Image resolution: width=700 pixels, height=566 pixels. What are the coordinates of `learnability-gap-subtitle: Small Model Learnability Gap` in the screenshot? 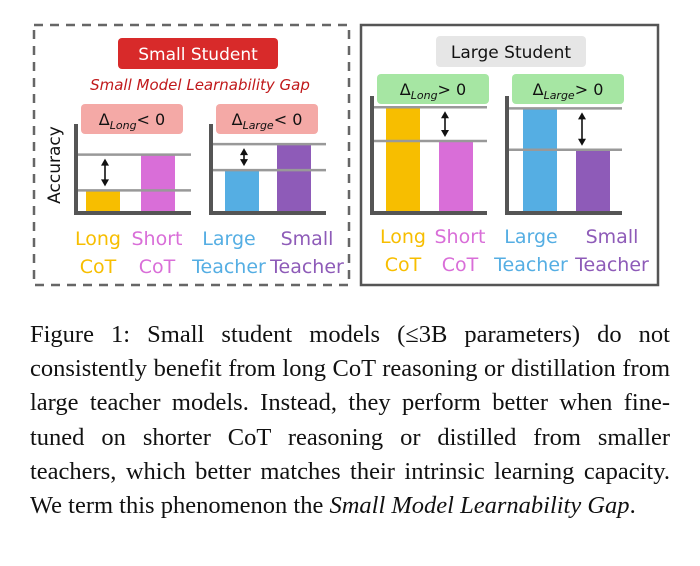 It's located at (200, 85).